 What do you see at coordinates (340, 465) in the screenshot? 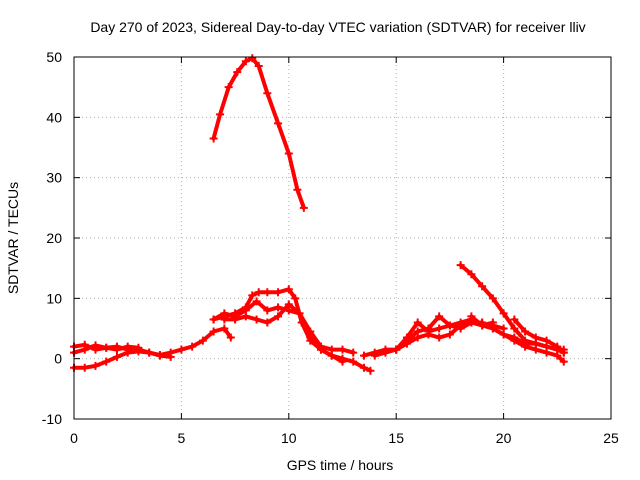
I see `x-axis-label: GPS time / hours` at bounding box center [340, 465].